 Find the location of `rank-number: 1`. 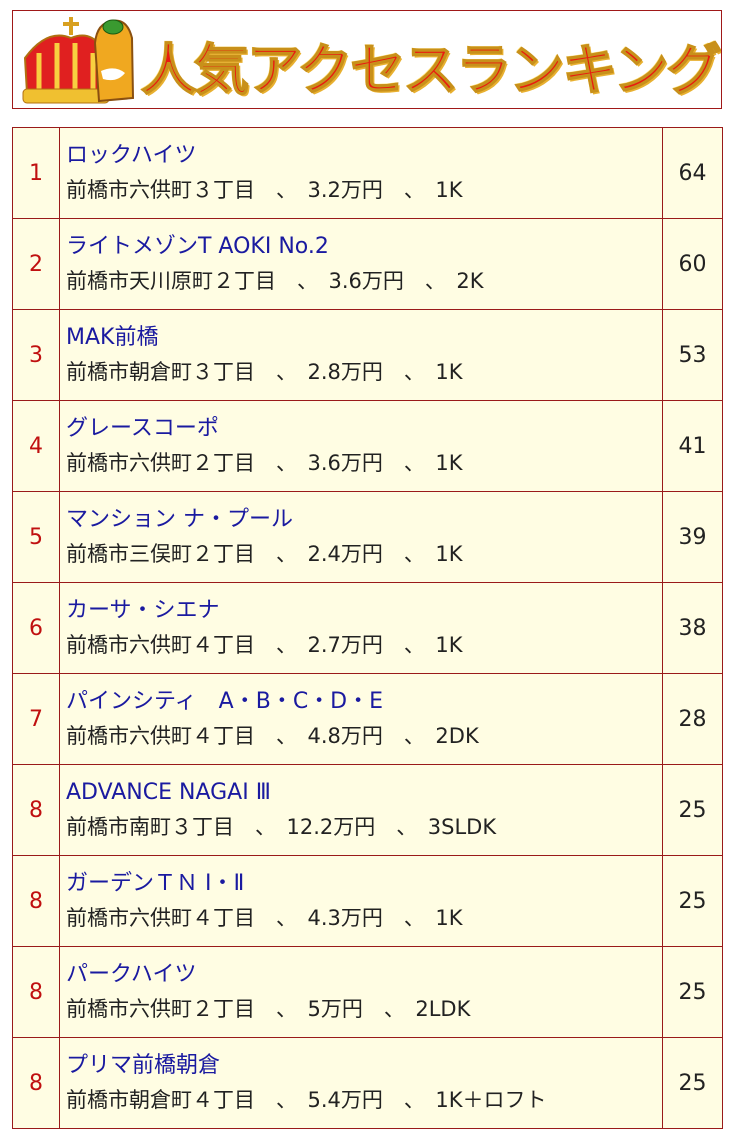

rank-number: 1 is located at coordinates (36, 173).